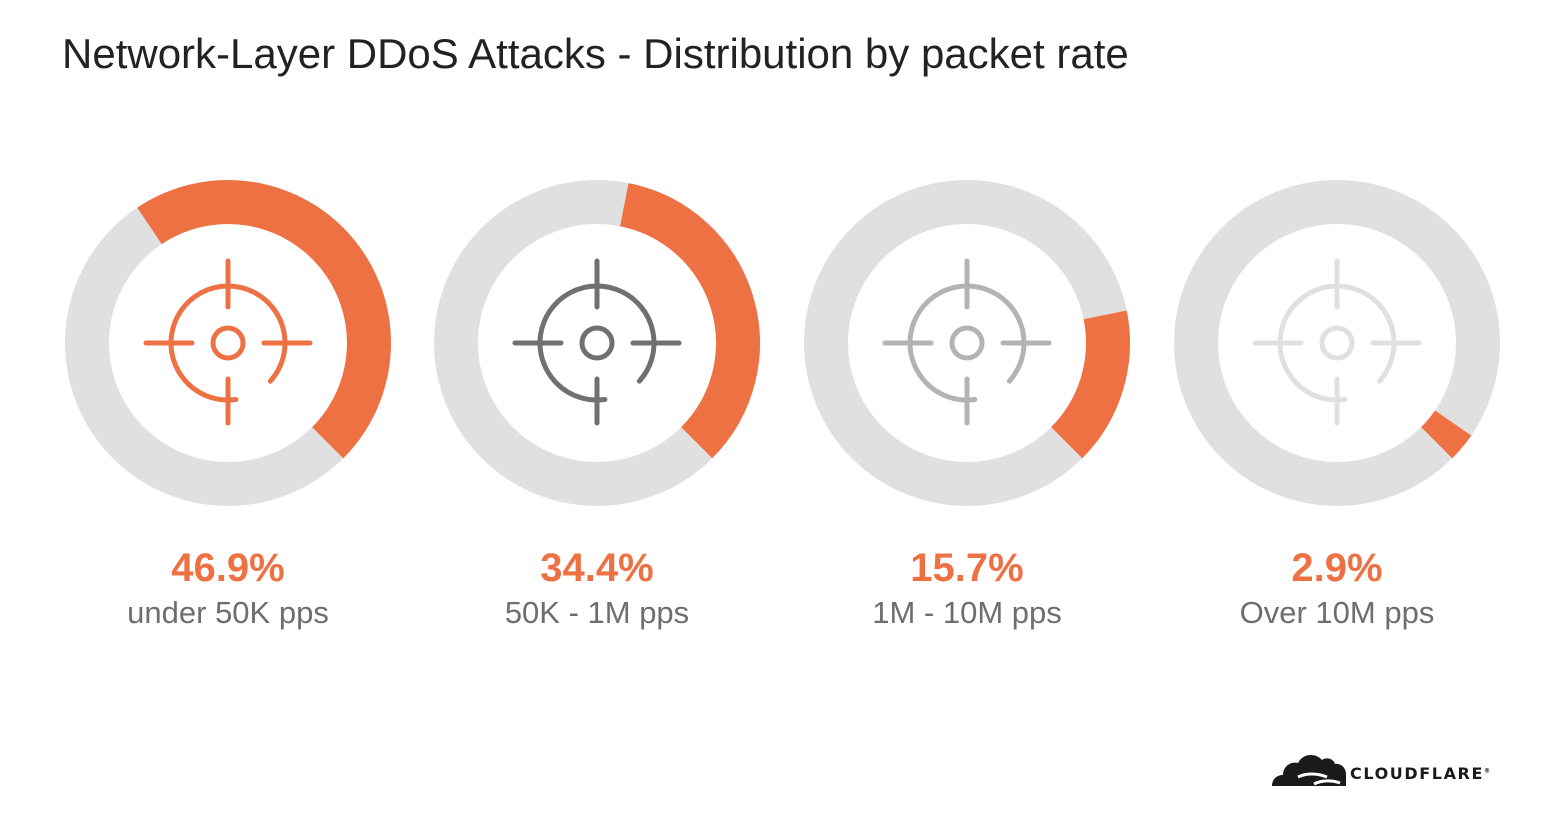 The width and height of the screenshot is (1567, 826). Describe the element at coordinates (1337, 612) in the screenshot. I see `category-label: Over 10M pps` at that location.